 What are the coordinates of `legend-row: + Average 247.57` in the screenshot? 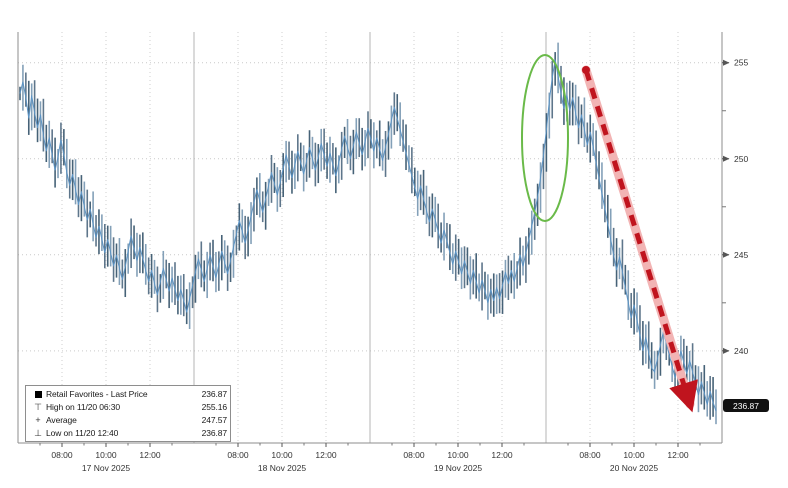 It's located at (128, 420).